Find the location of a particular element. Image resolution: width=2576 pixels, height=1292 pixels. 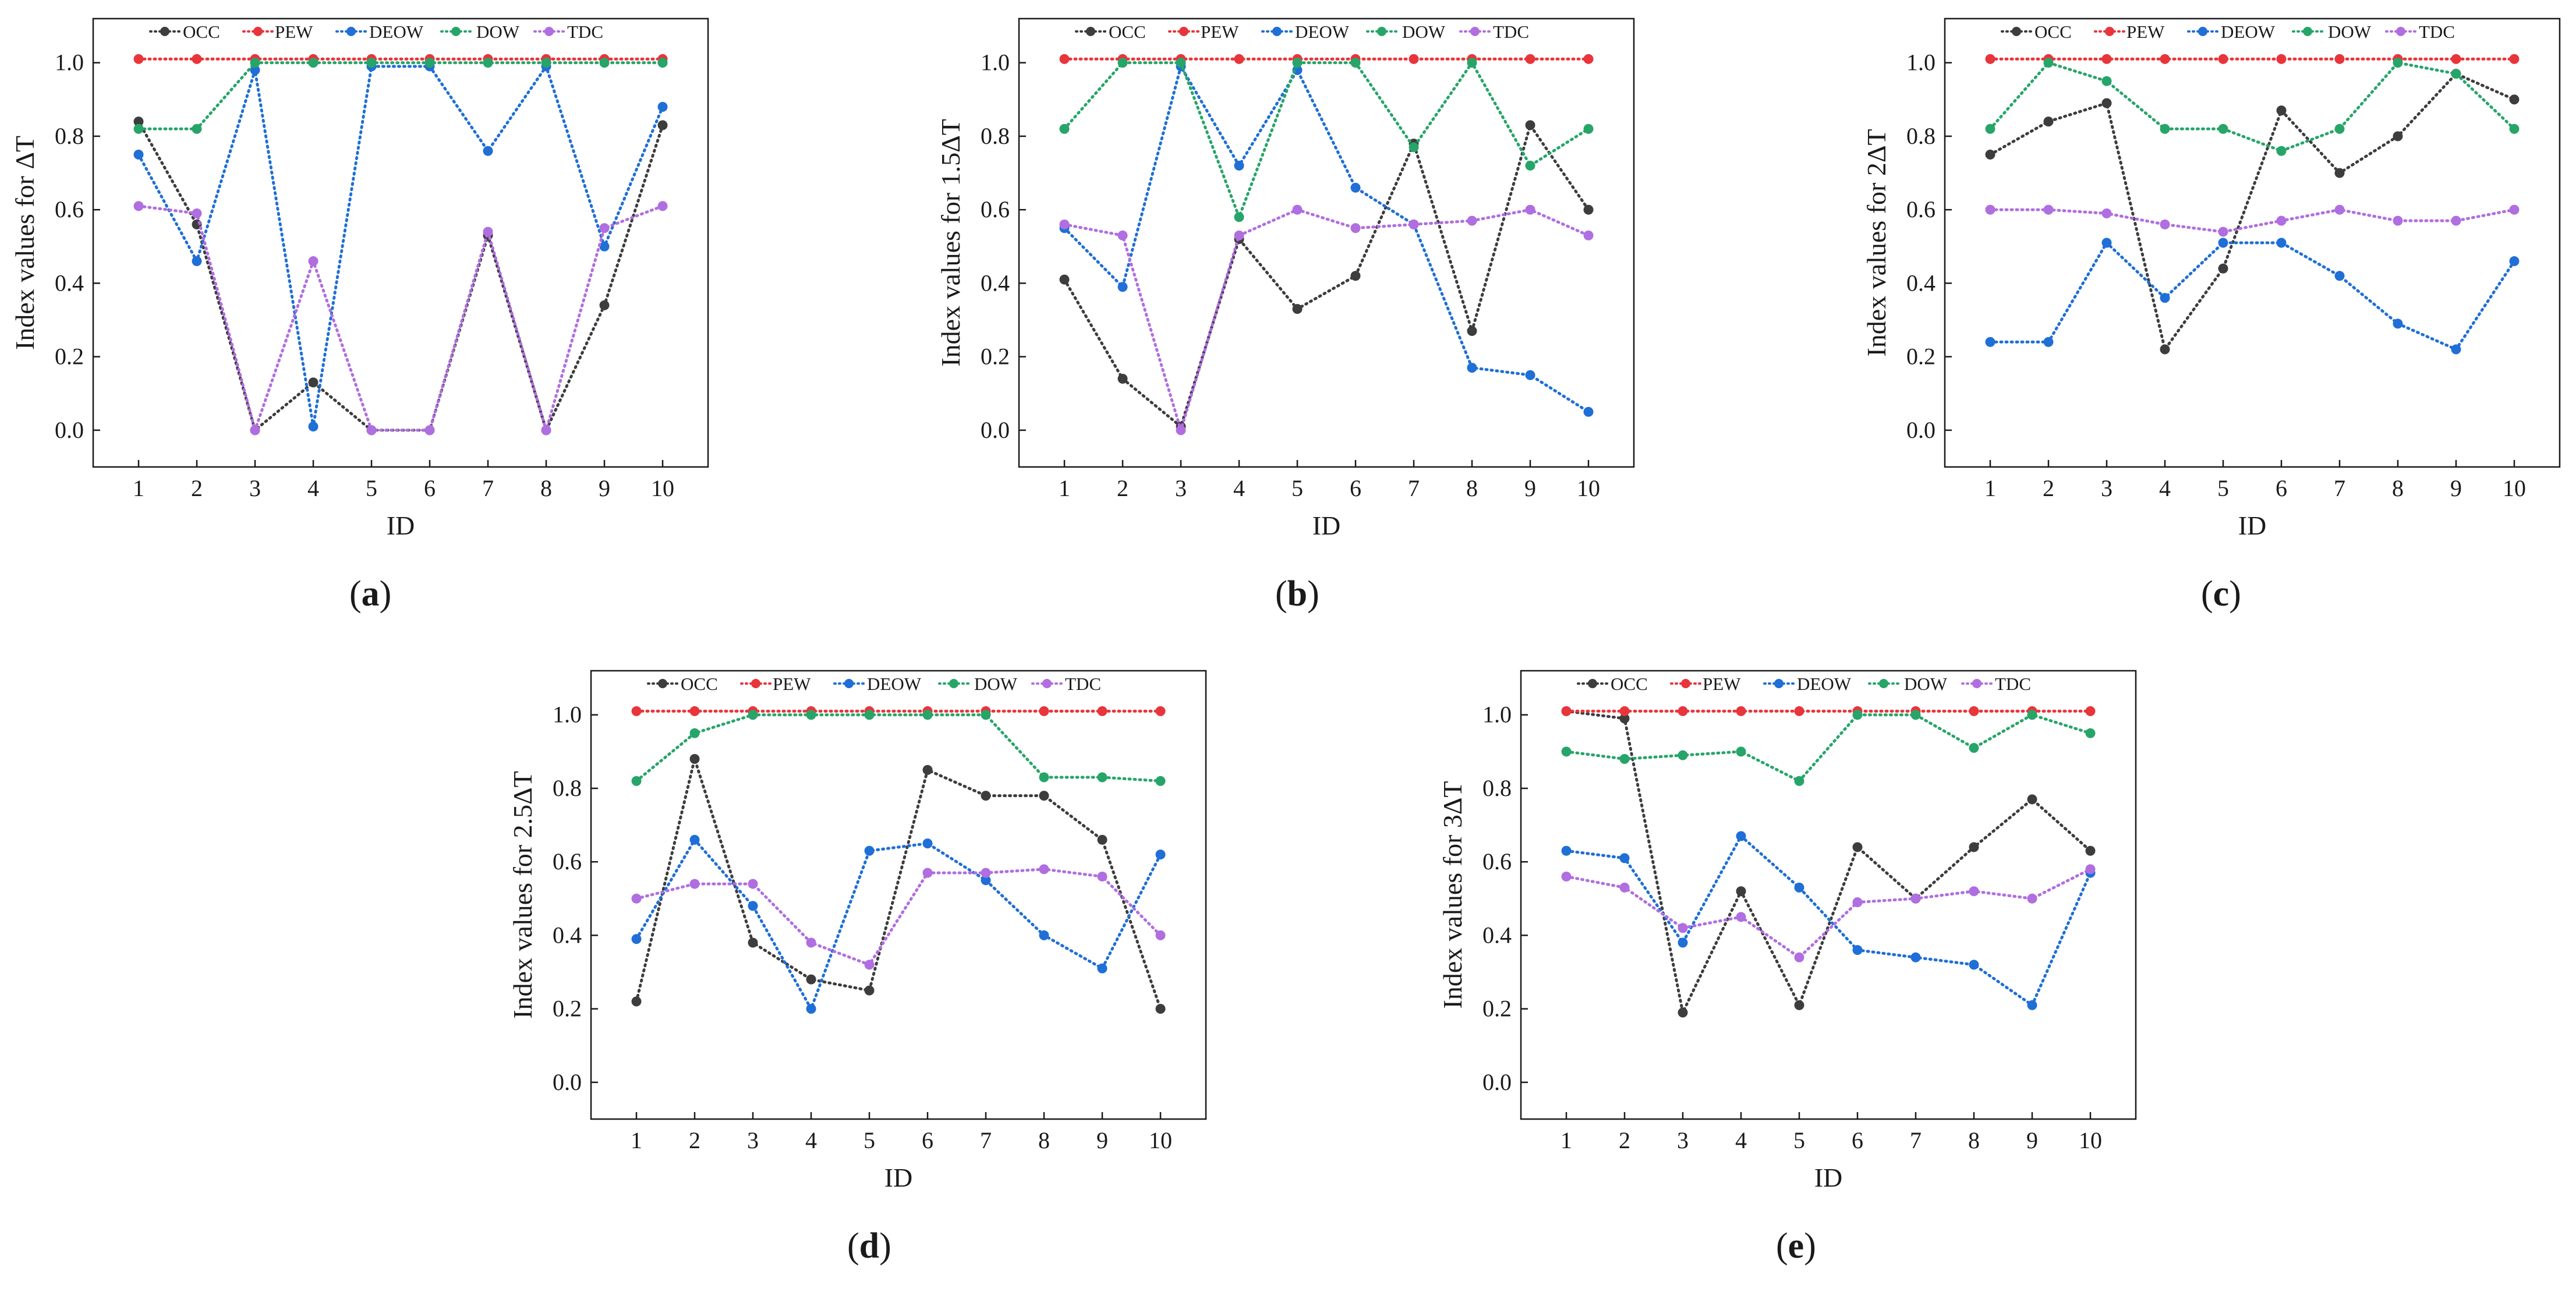

y-tick-label: 0.6 is located at coordinates (1497, 862).